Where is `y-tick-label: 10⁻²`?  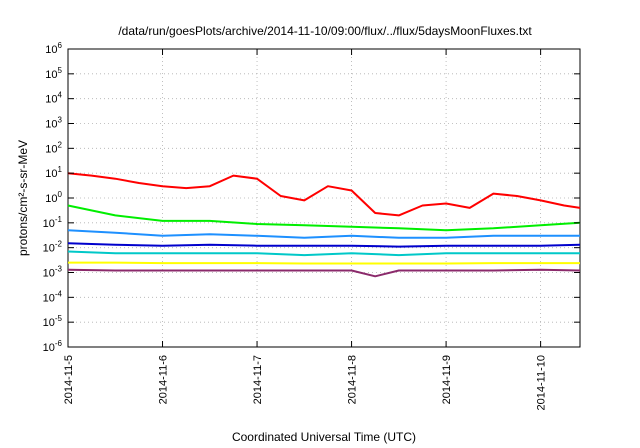 y-tick-label: 10⁻² is located at coordinates (53, 247).